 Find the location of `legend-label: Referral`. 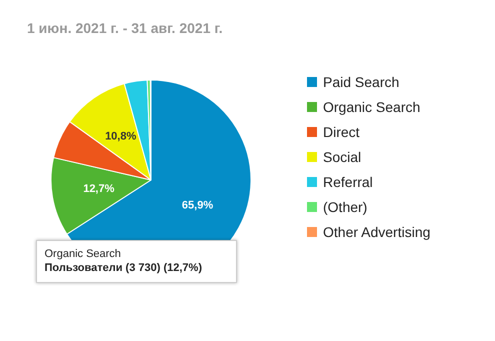

legend-label: Referral is located at coordinates (348, 182).